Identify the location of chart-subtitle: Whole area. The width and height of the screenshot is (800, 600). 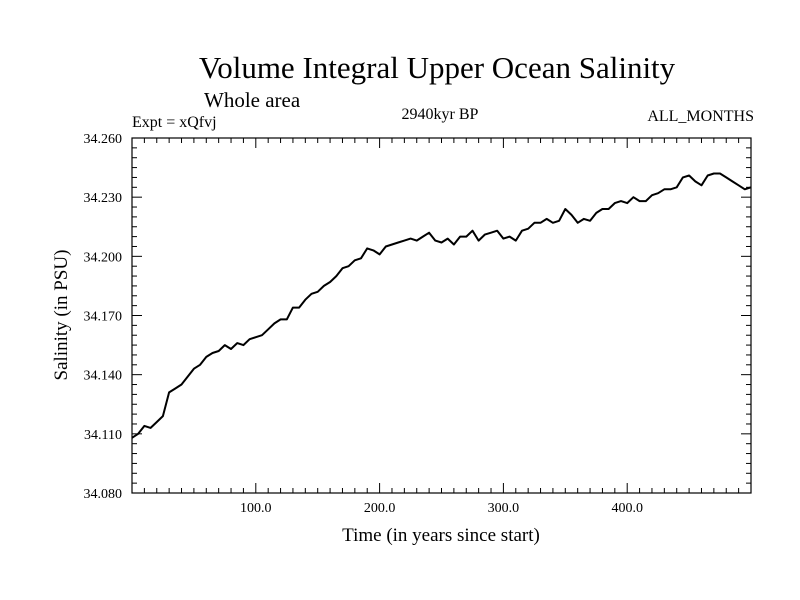
(252, 100).